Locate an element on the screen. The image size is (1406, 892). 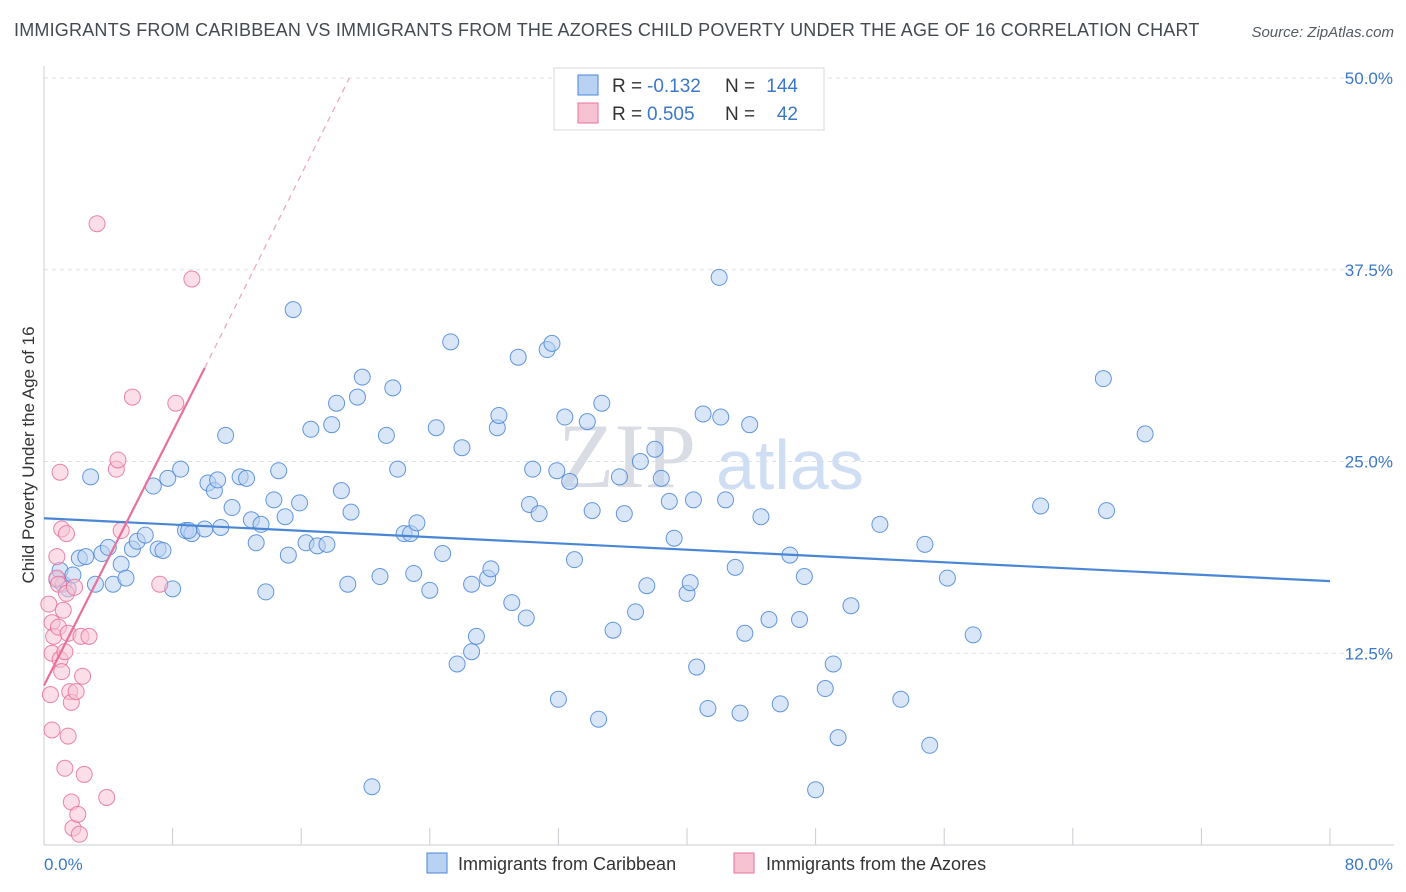
legend-r-value-1: -0.132 is located at coordinates (674, 86).